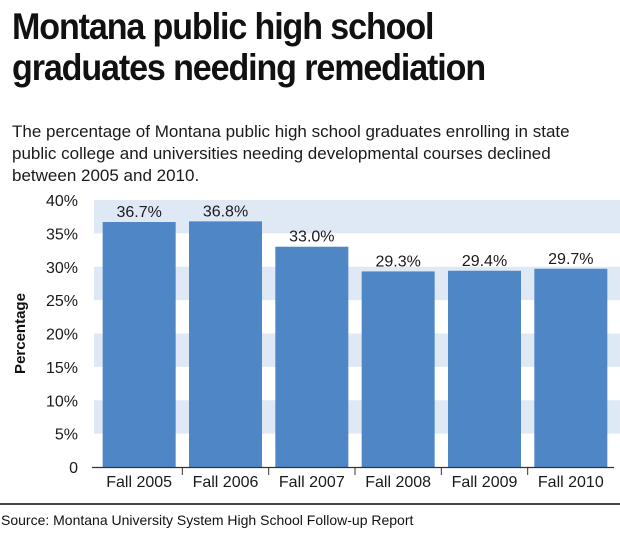 The width and height of the screenshot is (620, 534). Describe the element at coordinates (62, 234) in the screenshot. I see `y-tick-label: 35%` at that location.